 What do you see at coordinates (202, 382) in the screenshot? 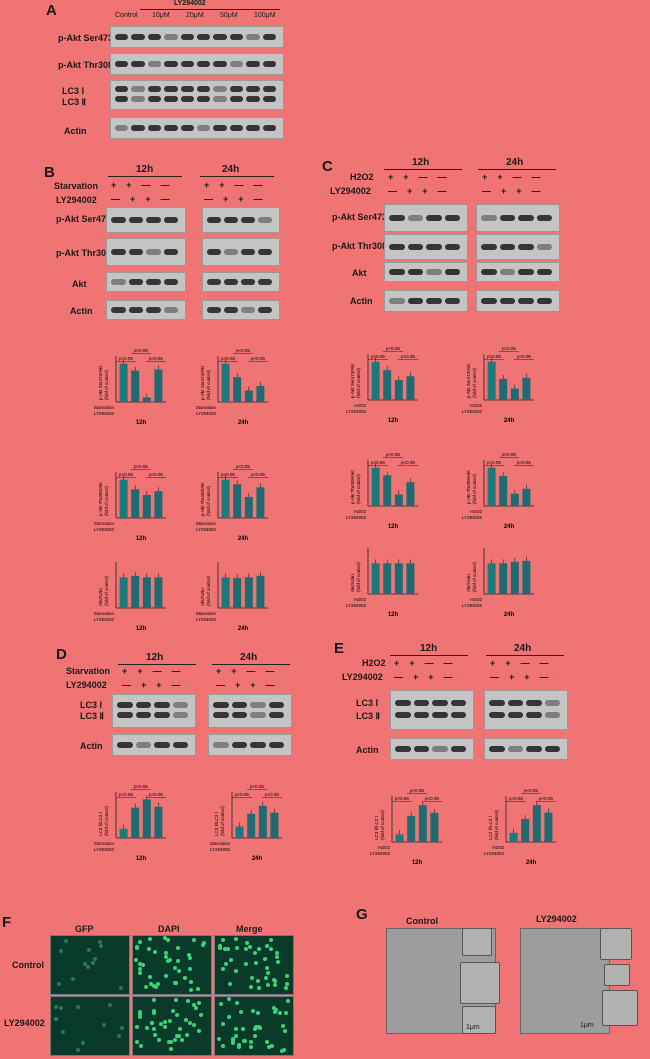
I see `y-axis-label: p-Akt Ser473/Akt` at bounding box center [202, 382].